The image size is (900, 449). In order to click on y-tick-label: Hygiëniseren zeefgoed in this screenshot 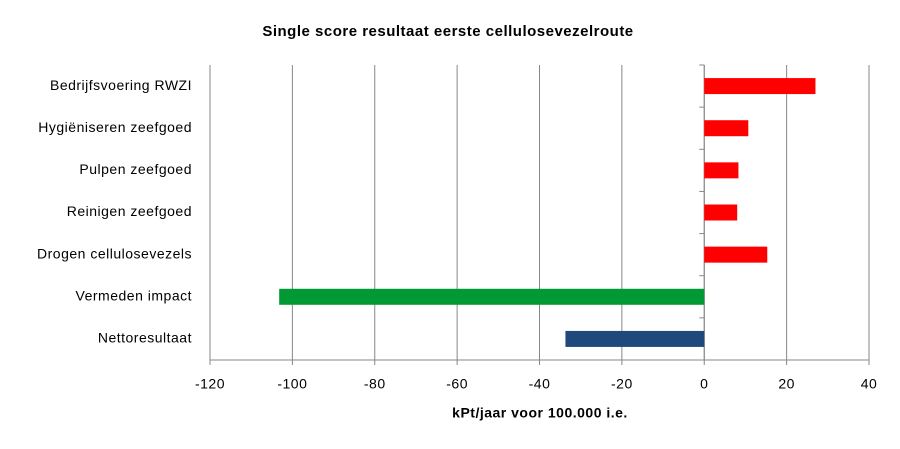, I will do `click(115, 127)`.